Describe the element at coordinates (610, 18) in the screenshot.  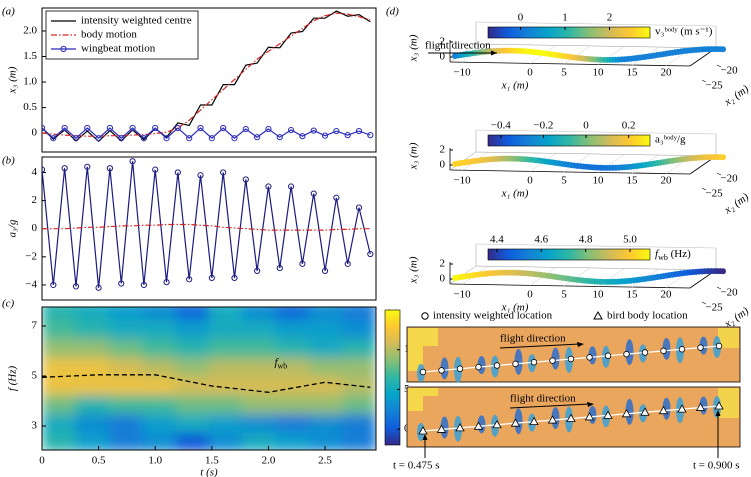
I see `colorbar-tick-label: 2` at that location.